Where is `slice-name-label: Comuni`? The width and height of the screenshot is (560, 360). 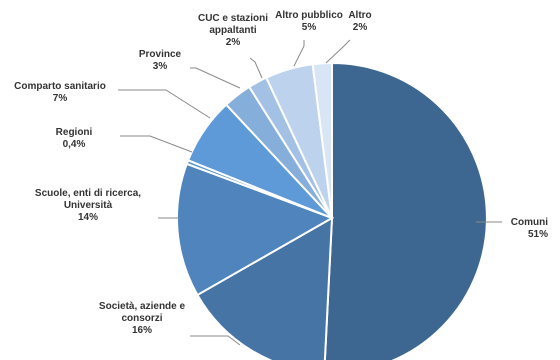
slice-name-label: Comuni is located at coordinates (529, 222).